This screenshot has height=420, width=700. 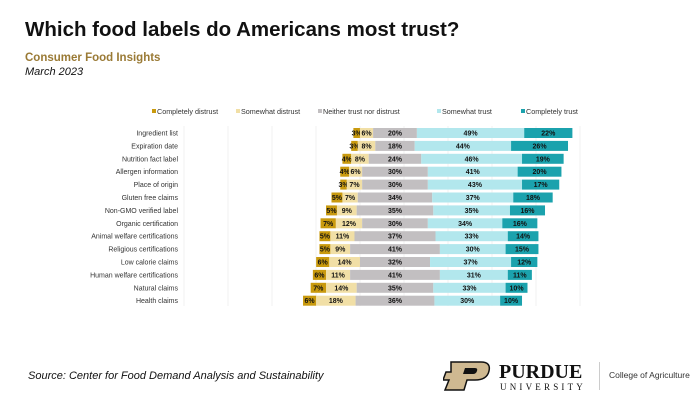 I want to click on data-label: 22%, so click(x=548, y=134).